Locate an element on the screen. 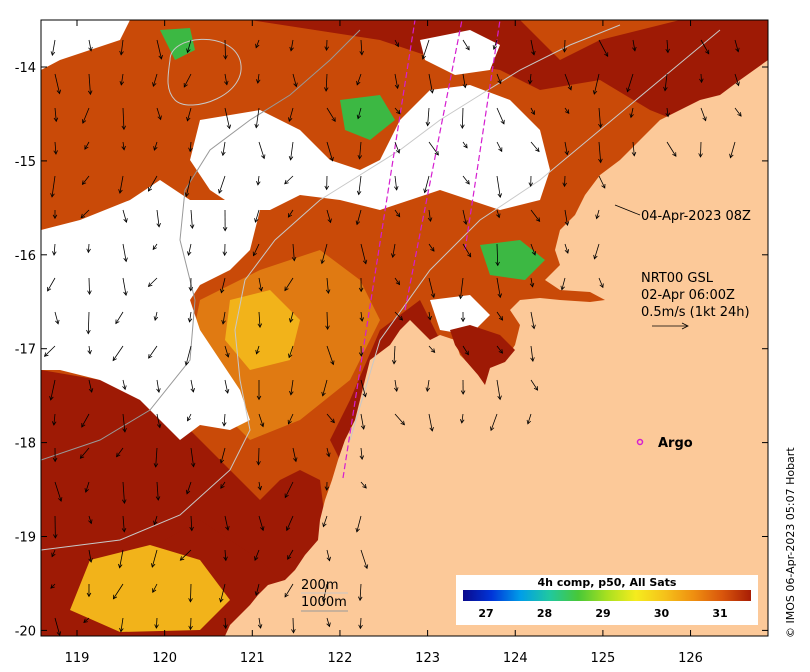 The image size is (810, 672). colorbar-tick-label: 28 is located at coordinates (544, 613).